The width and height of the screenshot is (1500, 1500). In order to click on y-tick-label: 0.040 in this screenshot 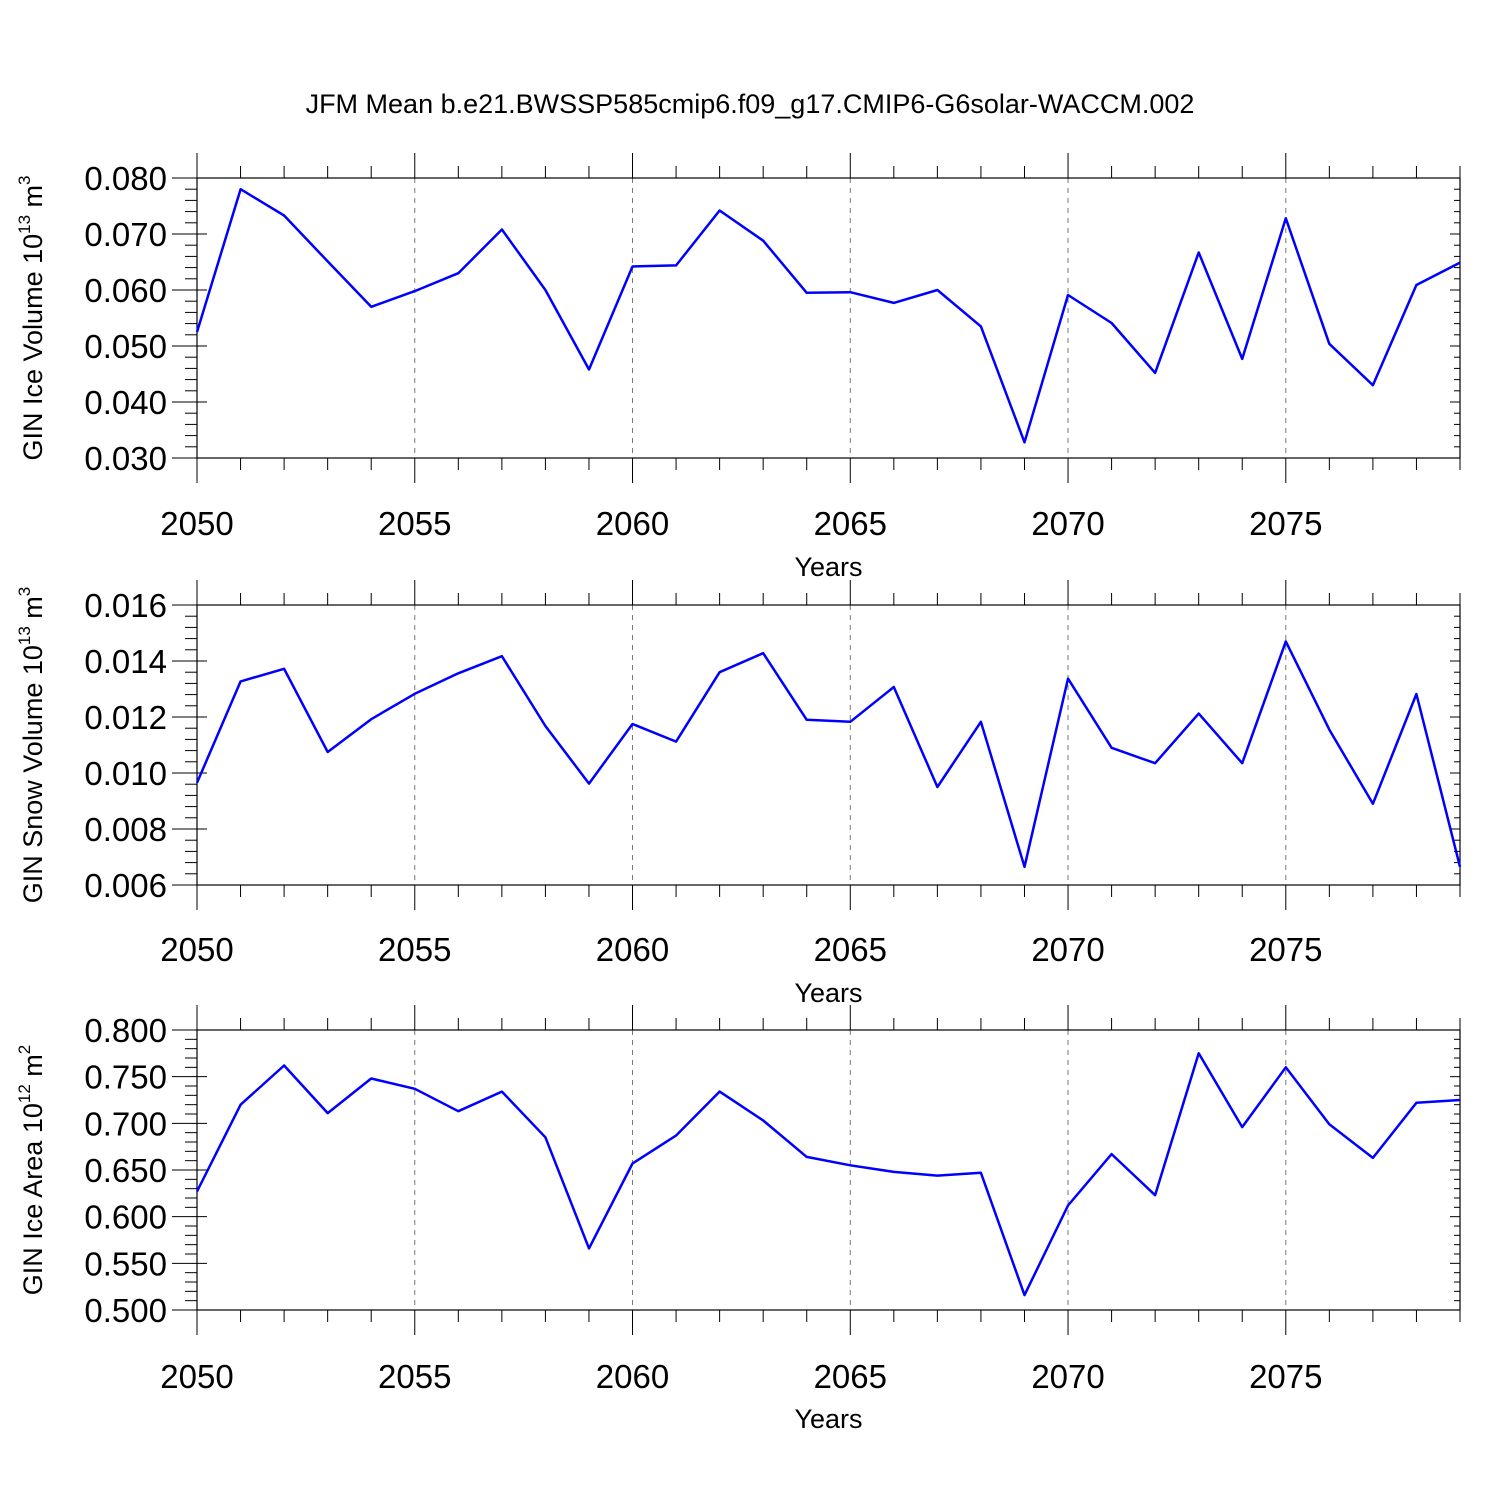, I will do `click(125, 402)`.